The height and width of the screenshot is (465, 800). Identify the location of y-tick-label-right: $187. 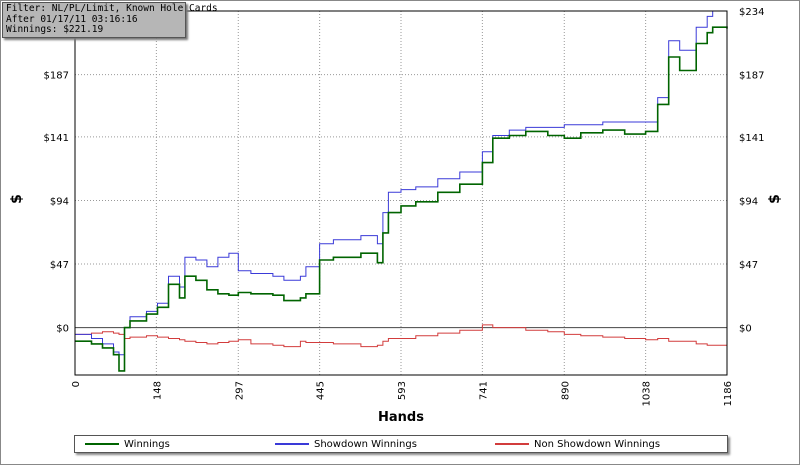
(751, 76).